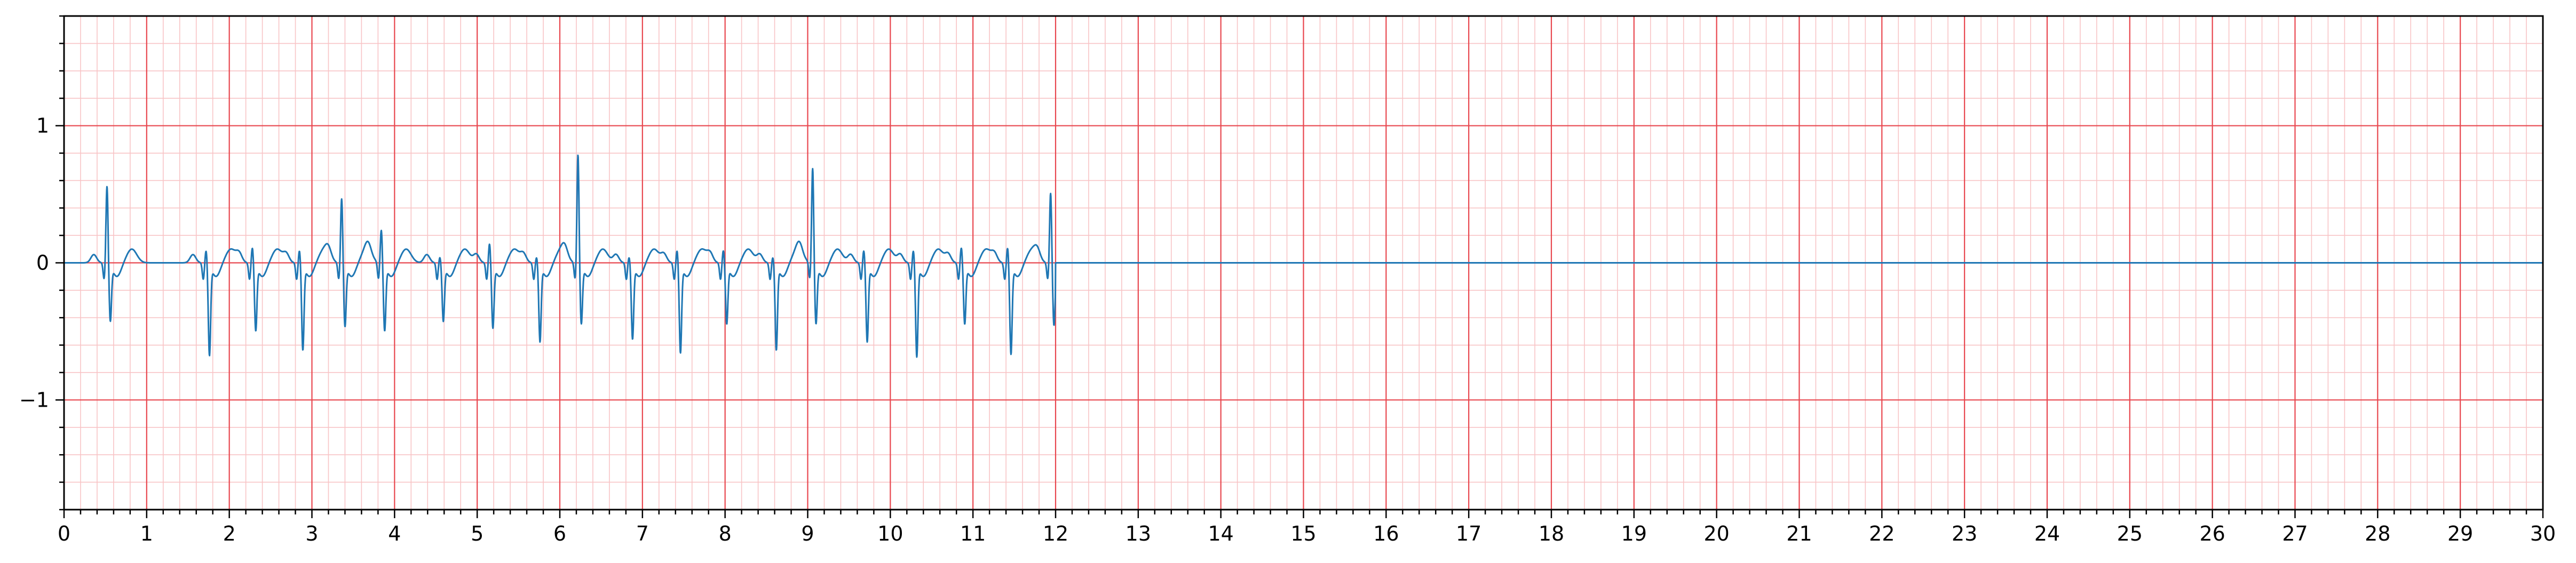 The width and height of the screenshot is (2576, 563). What do you see at coordinates (477, 533) in the screenshot?
I see `x-tick-label: 5` at bounding box center [477, 533].